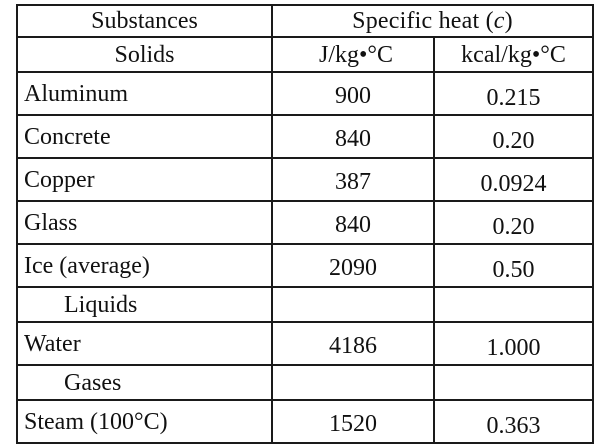 This screenshot has height=444, width=610. I want to click on header-specific-heat: Specific heat (c), so click(432, 21).